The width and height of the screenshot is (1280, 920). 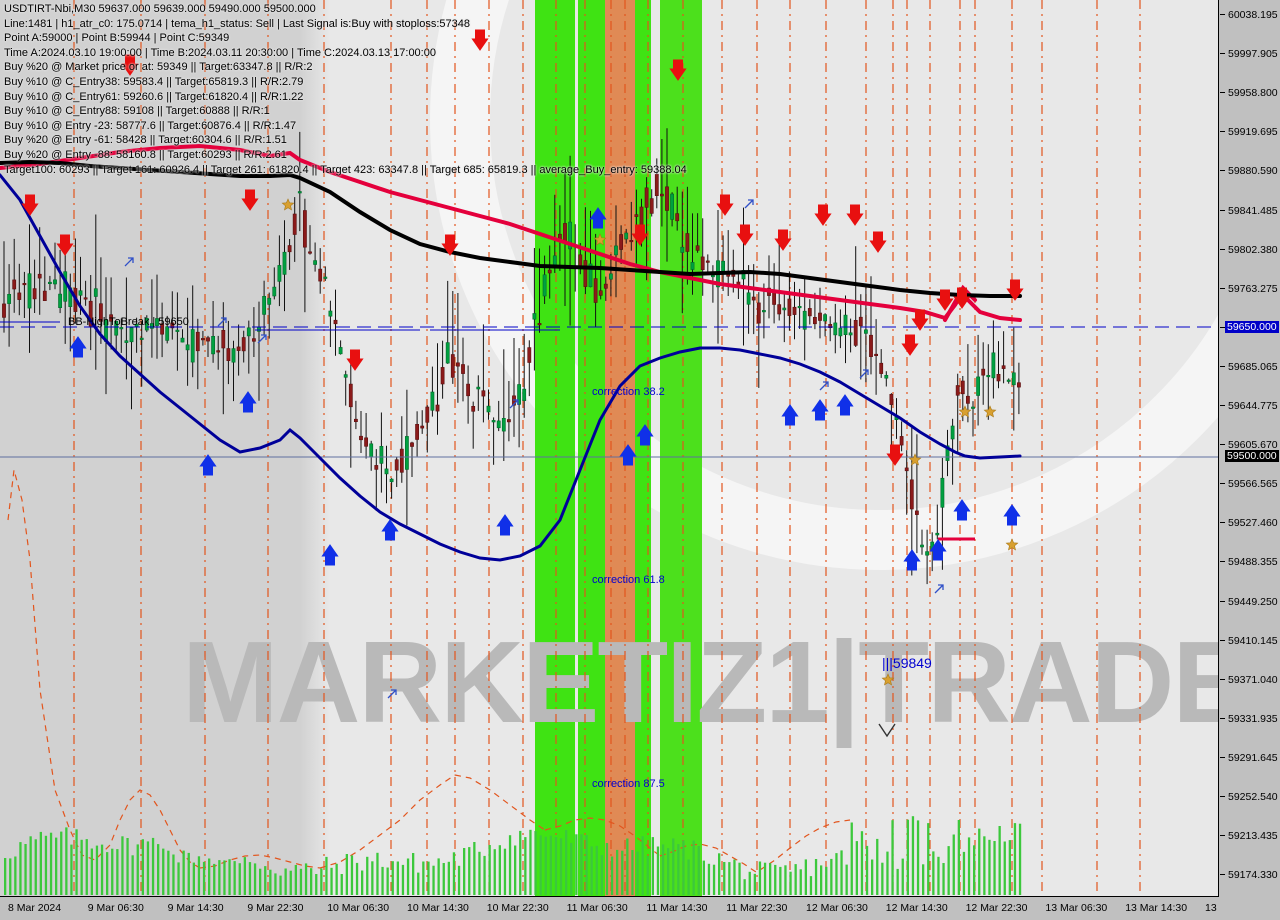 I want to click on price-axis-label: 59997.905, so click(x=1253, y=54).